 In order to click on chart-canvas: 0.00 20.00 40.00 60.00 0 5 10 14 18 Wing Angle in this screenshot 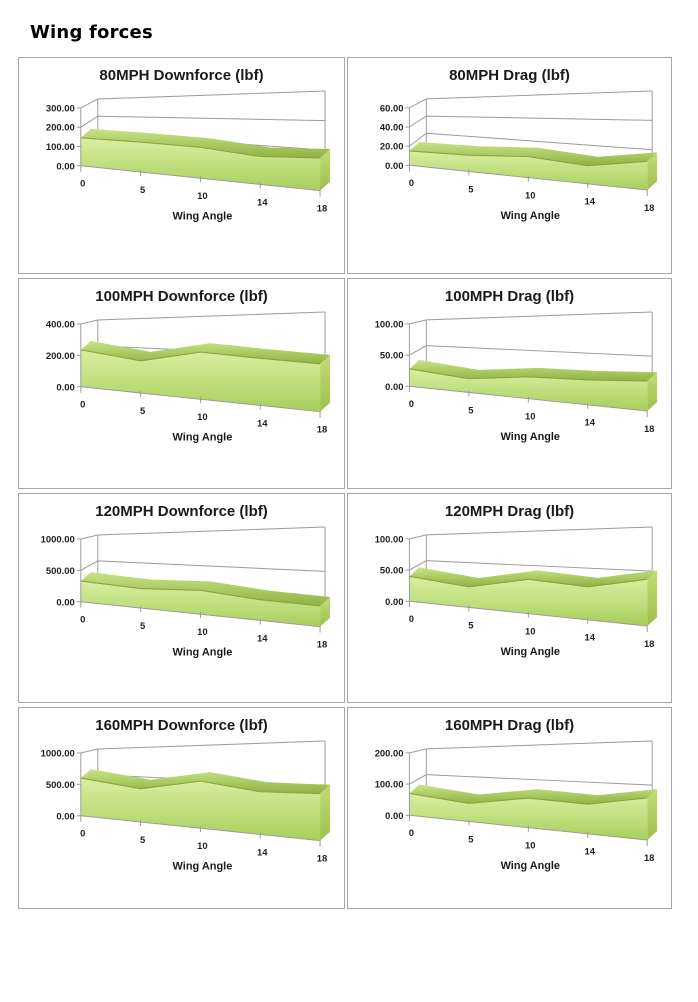, I will do `click(519, 156)`.